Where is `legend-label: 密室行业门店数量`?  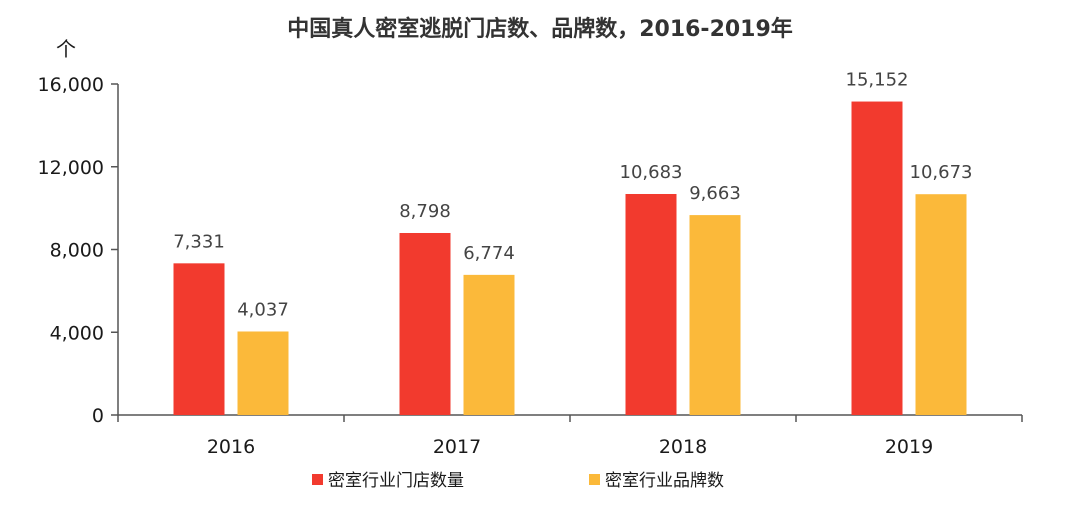 legend-label: 密室行业门店数量 is located at coordinates (396, 481).